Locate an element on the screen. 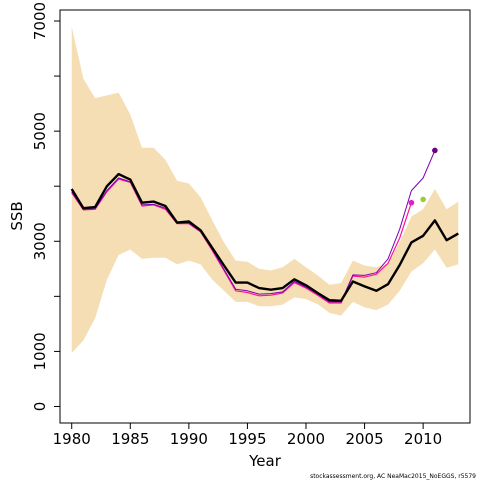  y-axis: 0 1000 3000 5000 7000 is located at coordinates (45, 206).